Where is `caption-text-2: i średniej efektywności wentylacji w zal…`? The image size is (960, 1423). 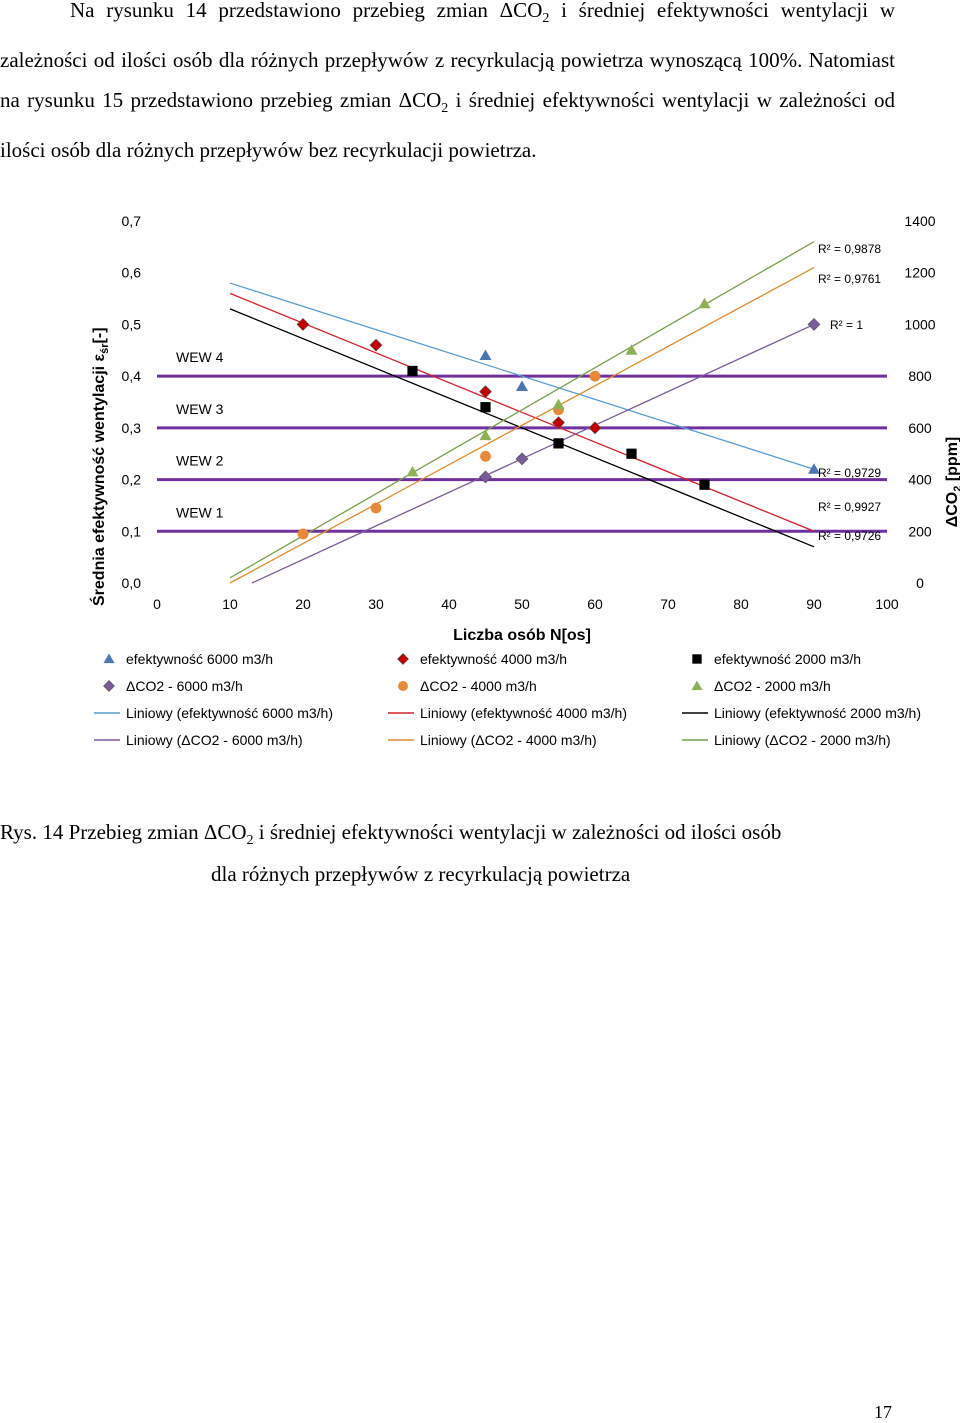 caption-text-2: i średniej efektywności wentylacji w zal… is located at coordinates (517, 832).